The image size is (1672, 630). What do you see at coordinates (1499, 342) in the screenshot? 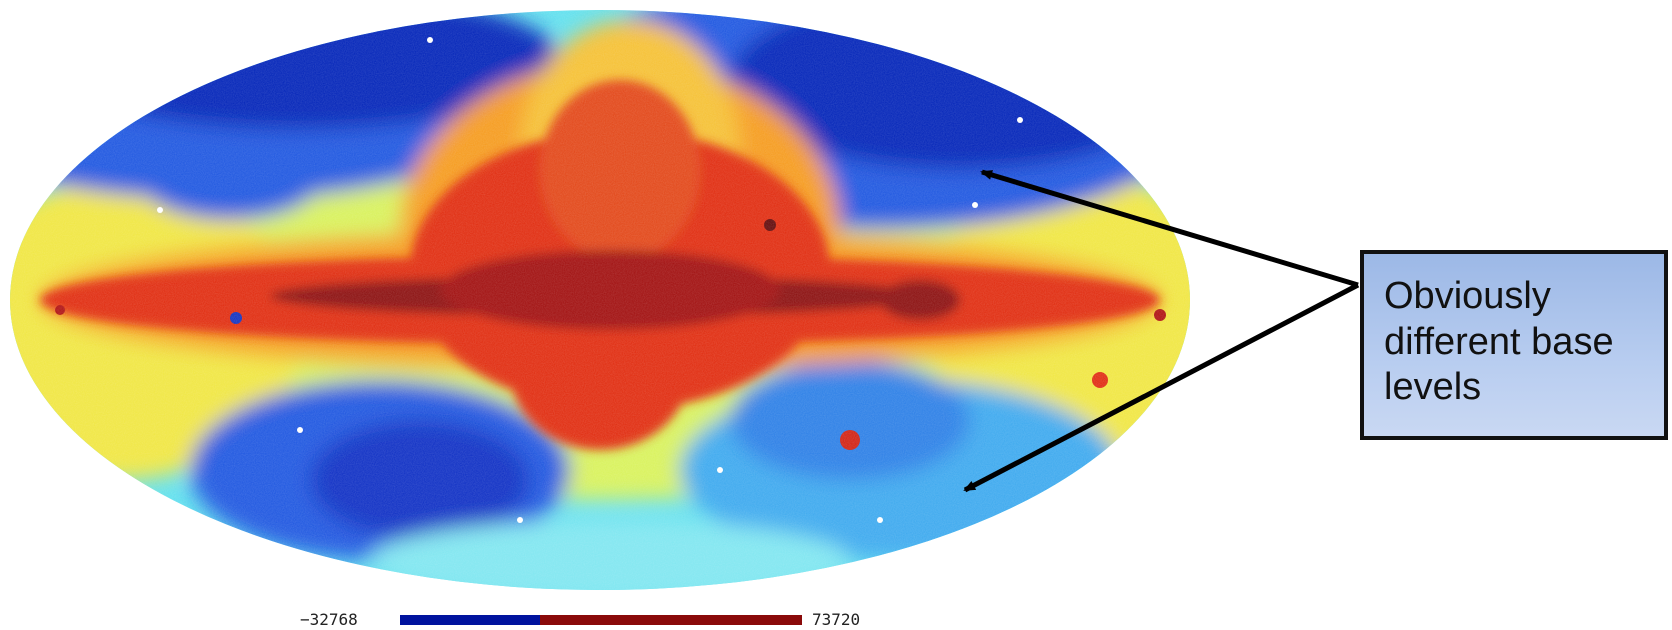
I see `callout-text: Obviously different base levels` at bounding box center [1499, 342].